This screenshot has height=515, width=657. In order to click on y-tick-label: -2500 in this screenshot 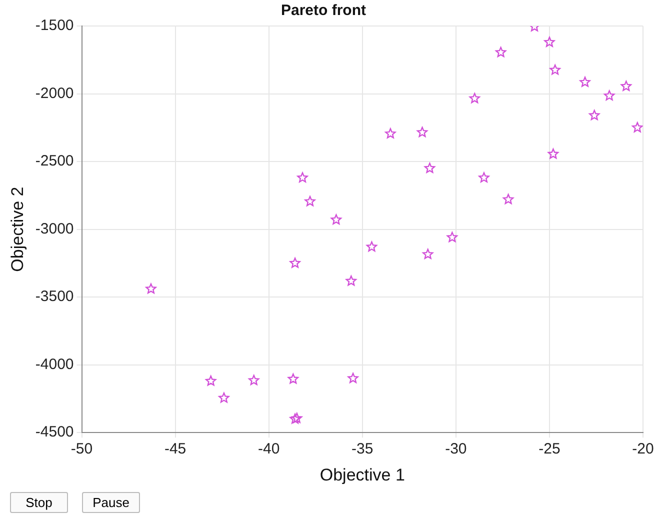, I will do `click(54, 161)`.